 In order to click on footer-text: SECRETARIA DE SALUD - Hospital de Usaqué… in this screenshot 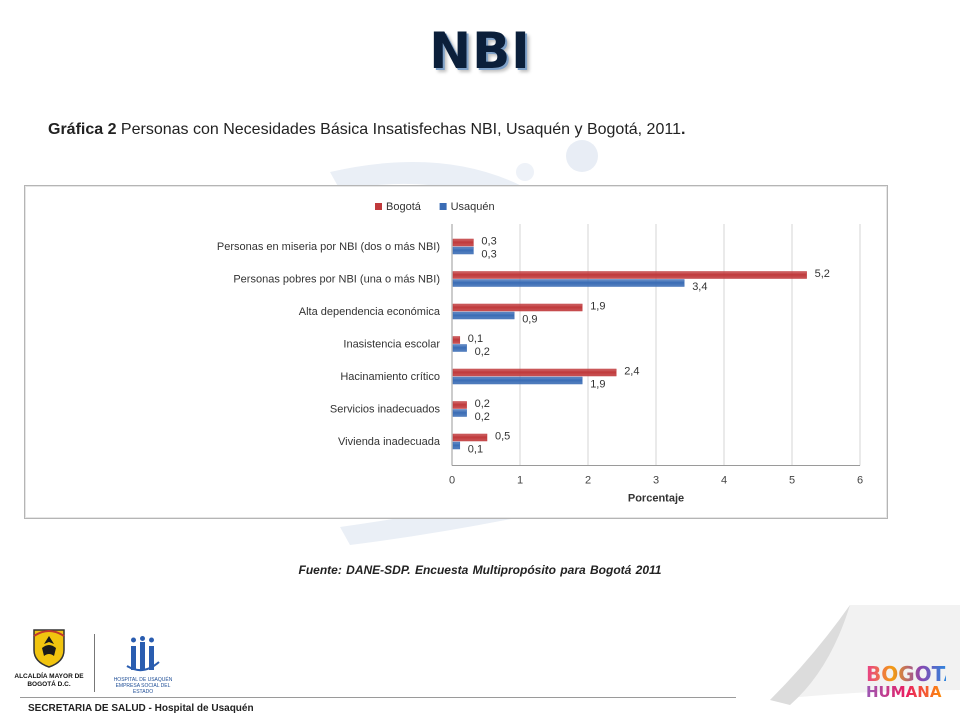, I will do `click(141, 708)`.